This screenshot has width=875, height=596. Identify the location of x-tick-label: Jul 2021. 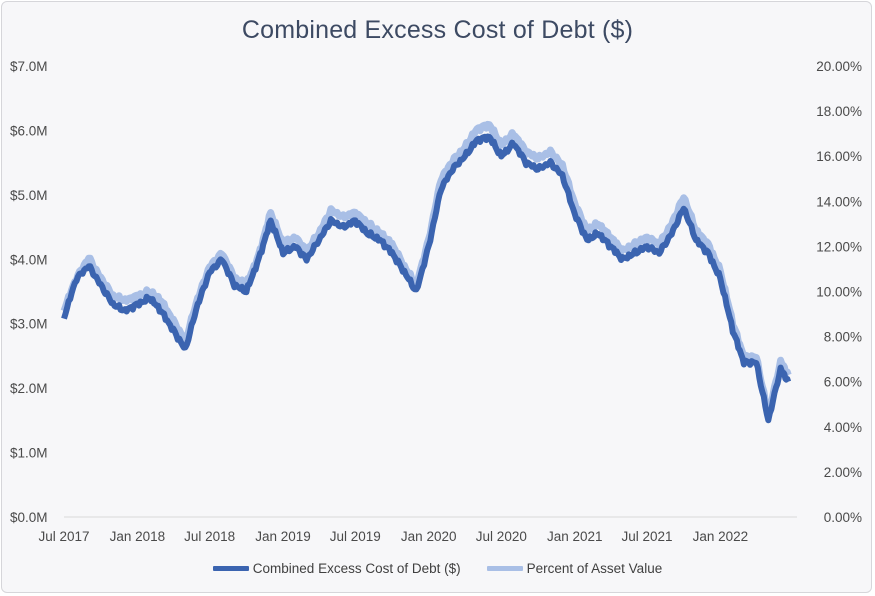
(646, 536).